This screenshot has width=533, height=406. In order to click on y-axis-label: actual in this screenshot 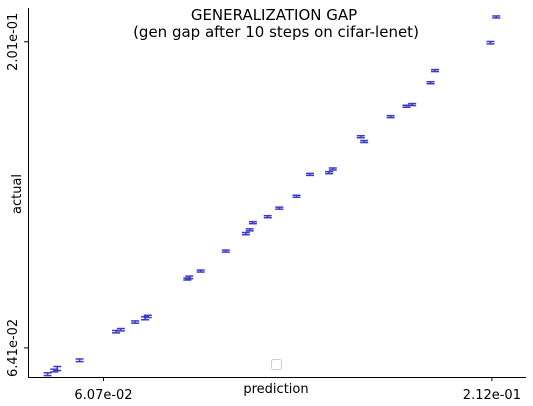, I will do `click(17, 194)`.